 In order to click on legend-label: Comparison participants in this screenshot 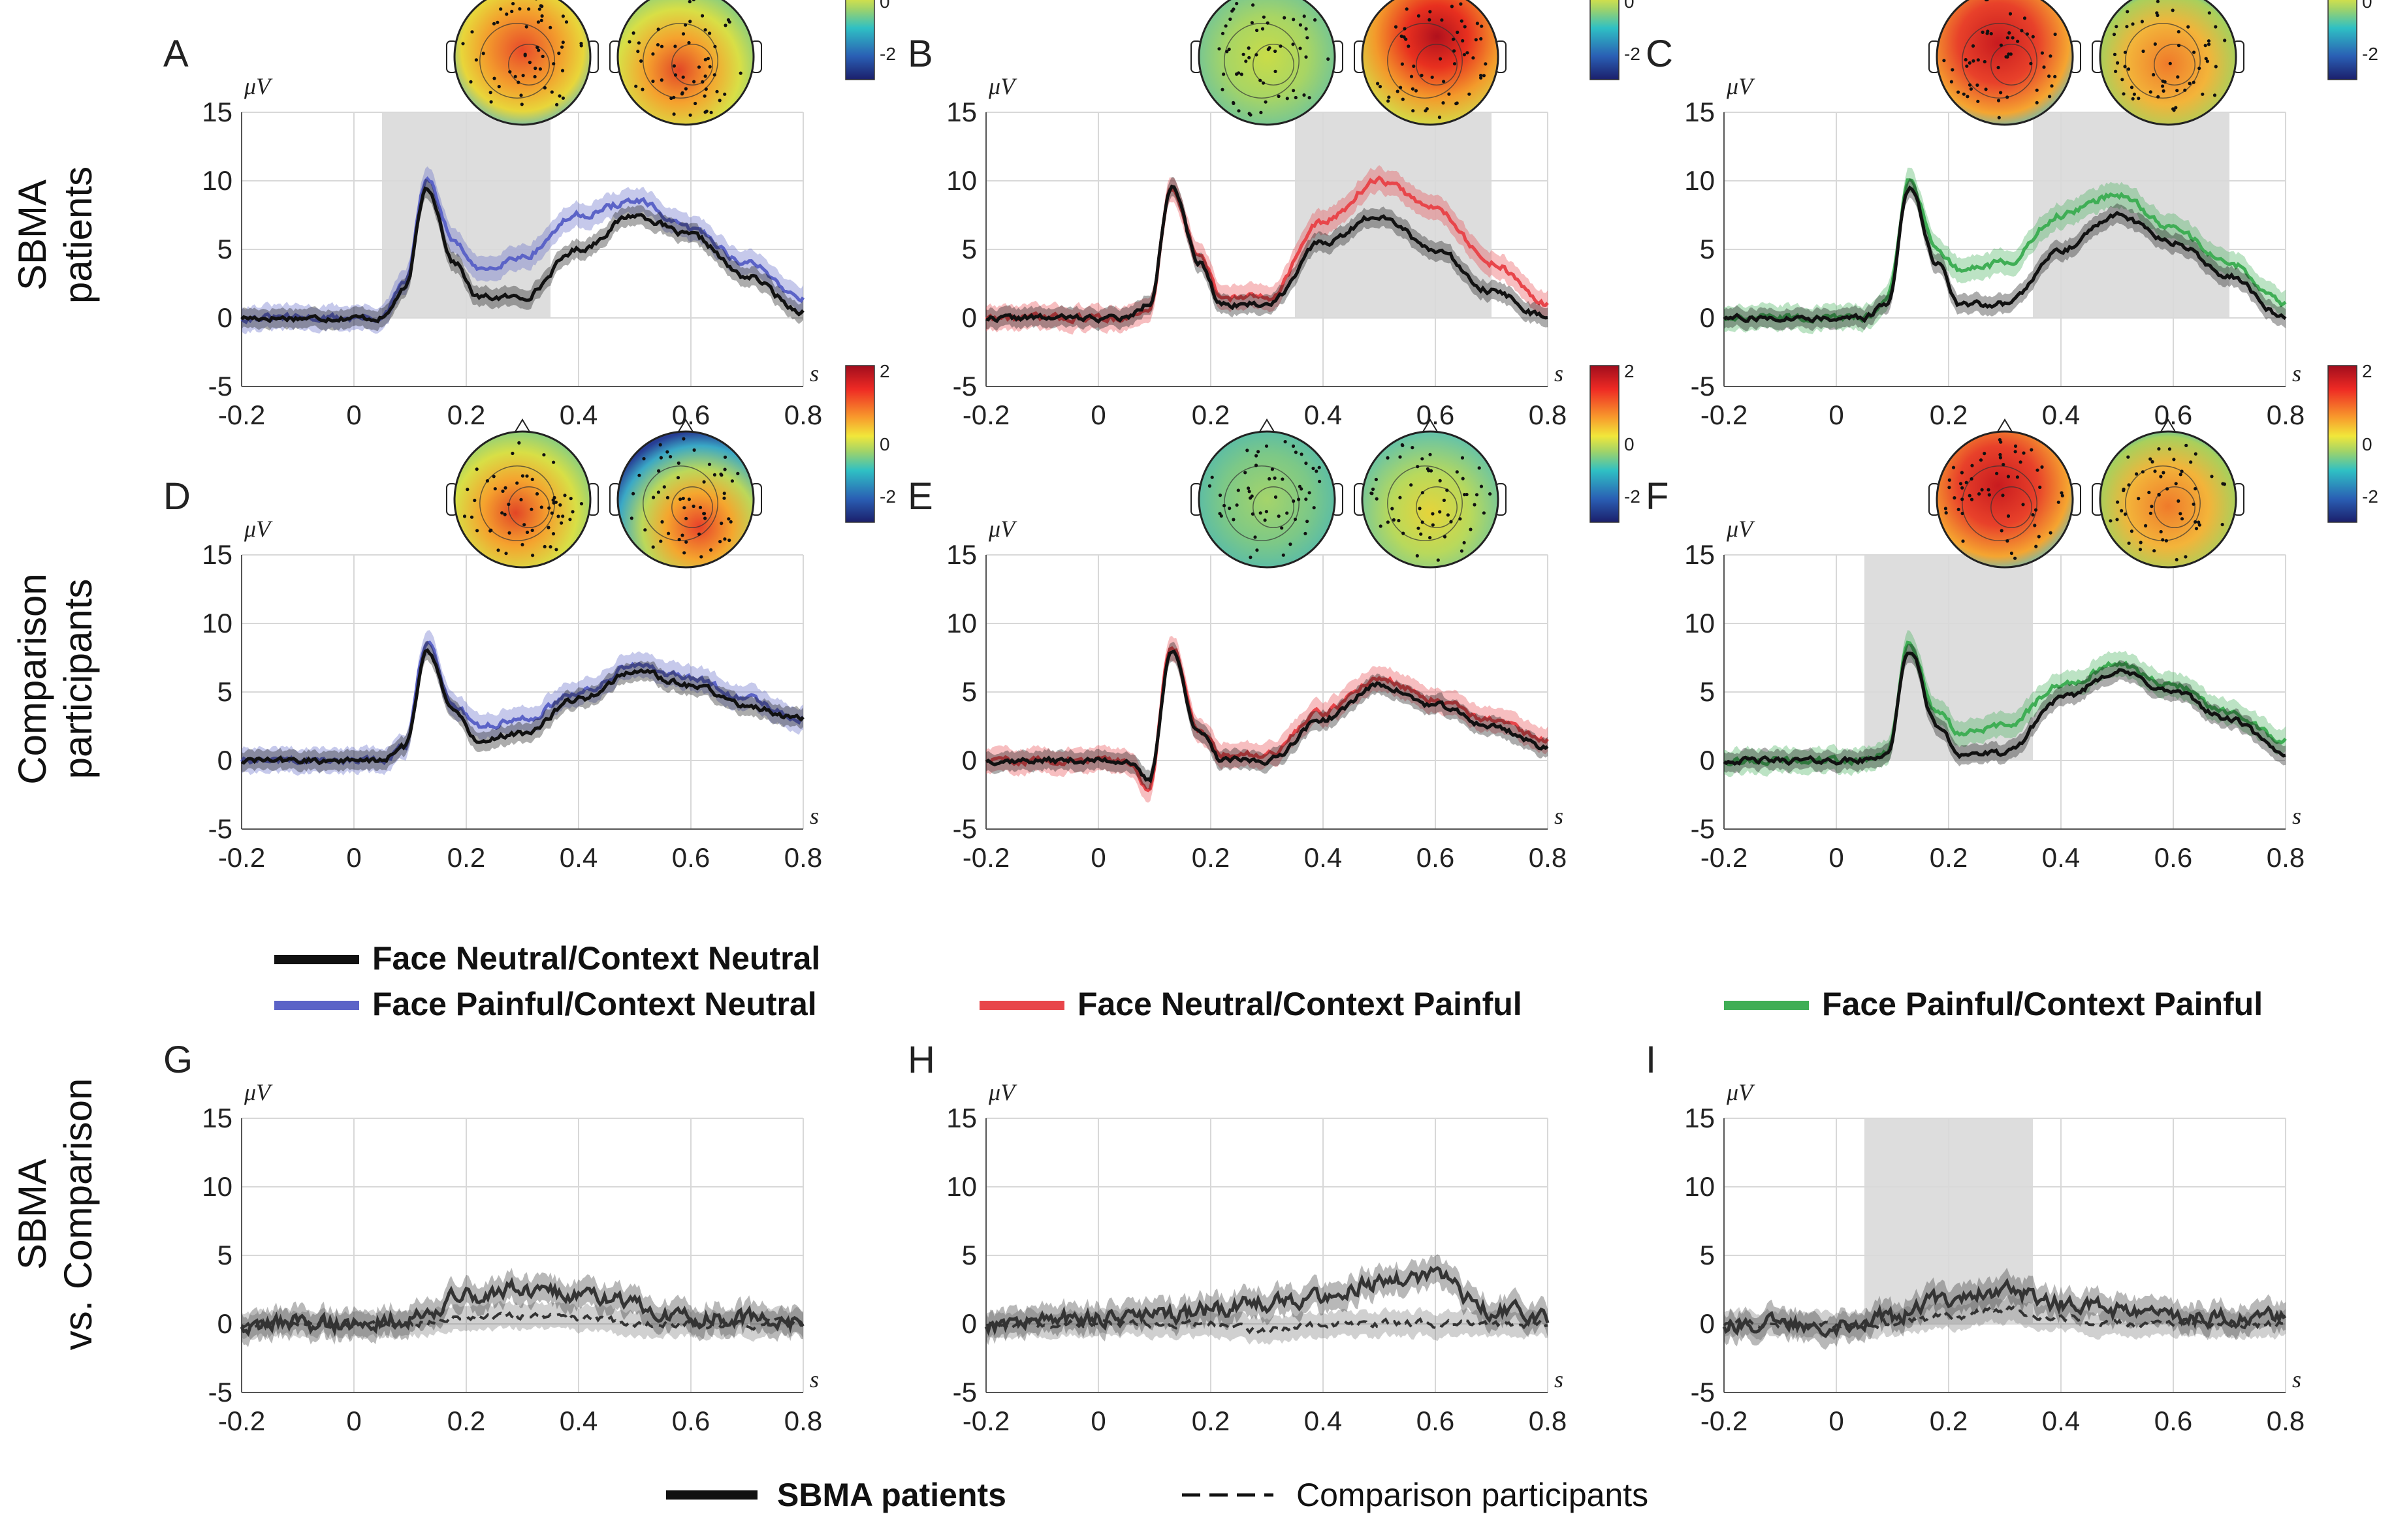, I will do `click(1472, 1495)`.